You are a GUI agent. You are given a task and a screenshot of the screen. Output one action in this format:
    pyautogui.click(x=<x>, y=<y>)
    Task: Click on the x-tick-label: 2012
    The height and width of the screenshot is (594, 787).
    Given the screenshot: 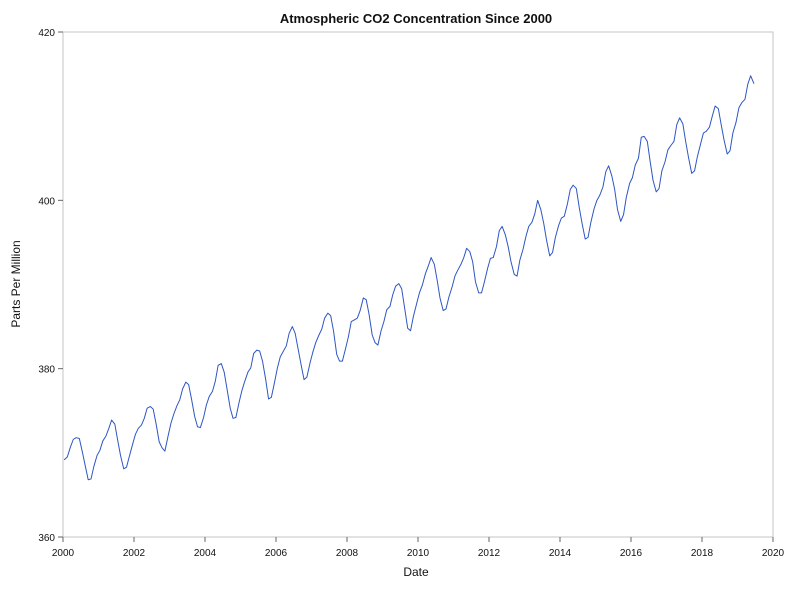 What is the action you would take?
    pyautogui.click(x=489, y=553)
    